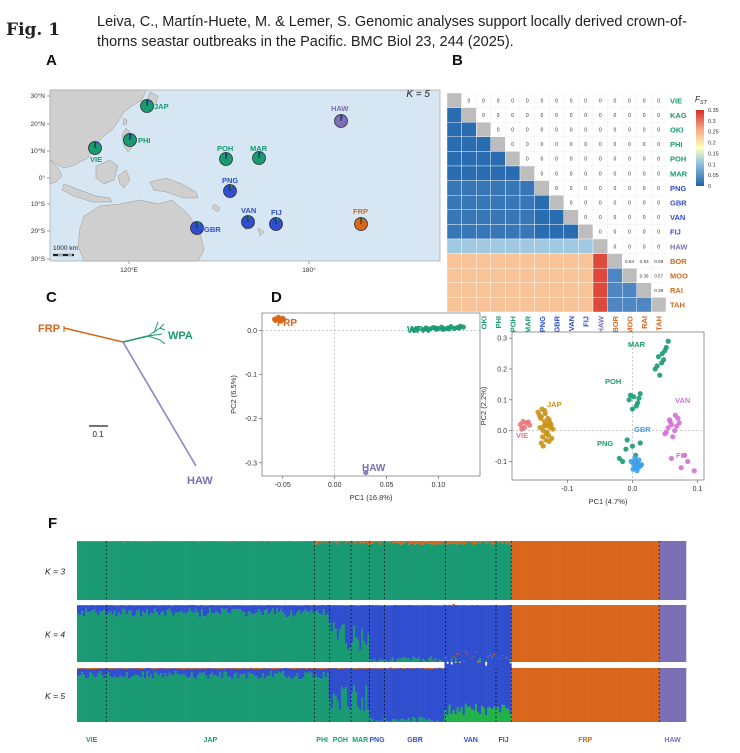 The width and height of the screenshot is (740, 753). Describe the element at coordinates (276, 297) in the screenshot. I see `panel-d-label: D` at that location.